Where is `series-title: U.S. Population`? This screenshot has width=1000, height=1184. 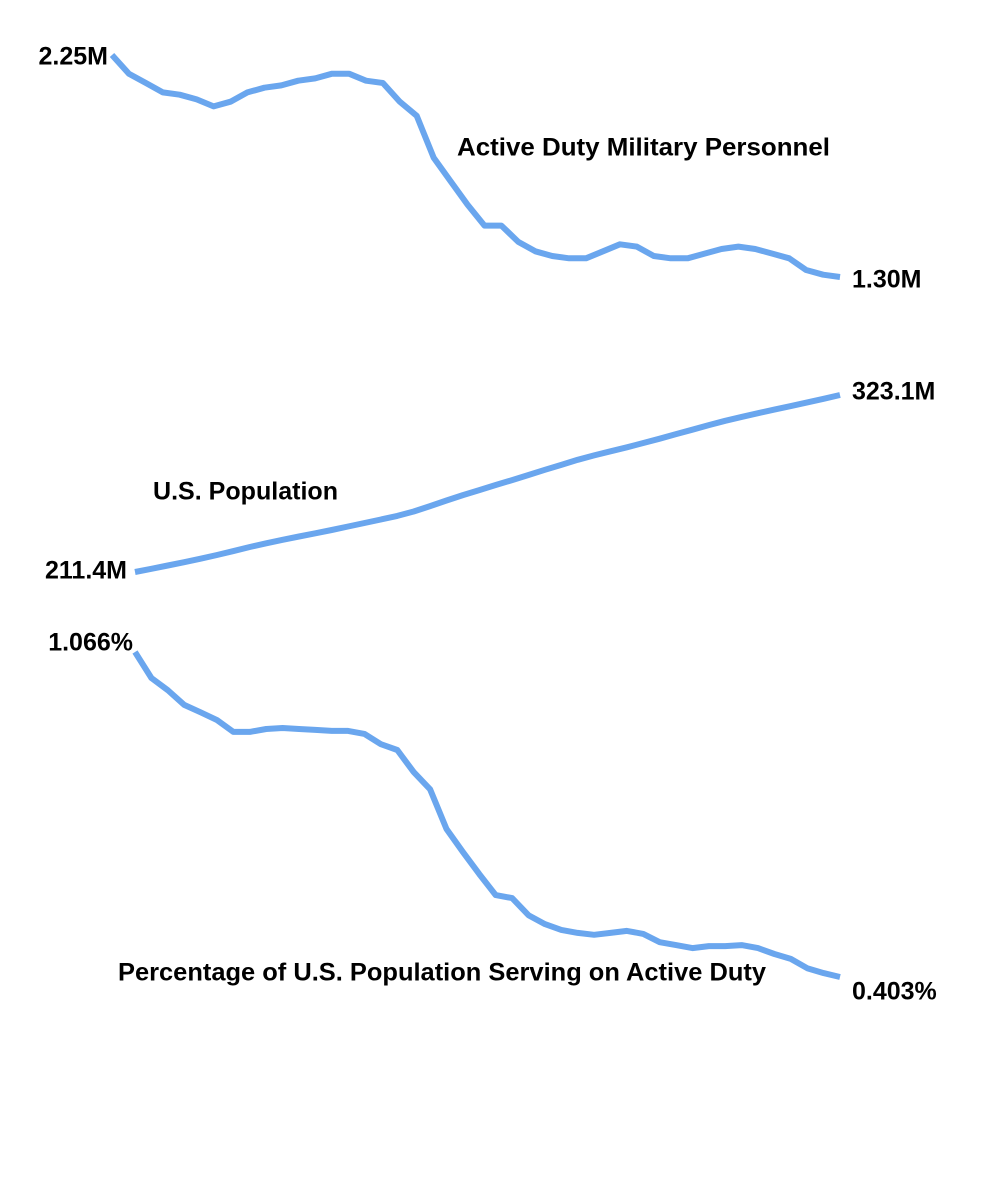
series-title: U.S. Population is located at coordinates (245, 492).